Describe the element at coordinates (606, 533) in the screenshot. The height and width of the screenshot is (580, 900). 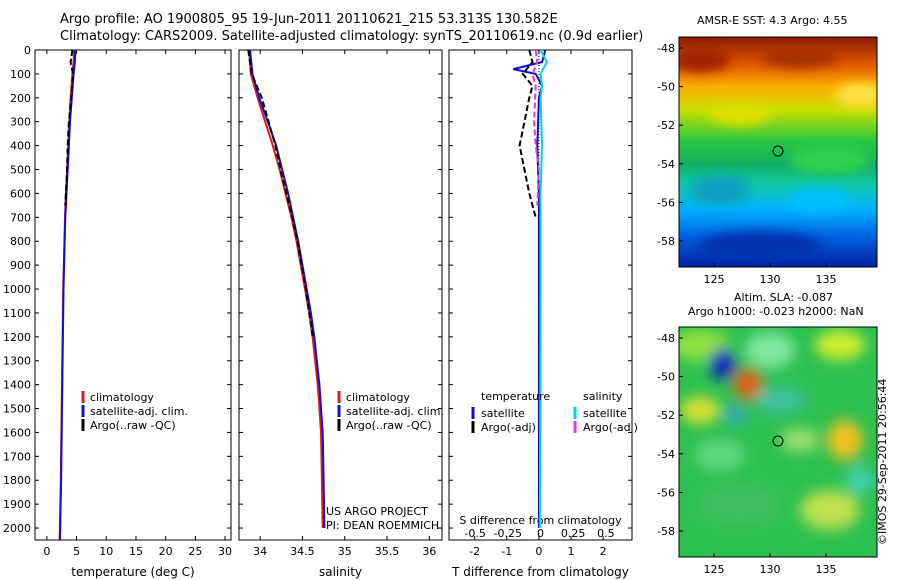
I see `salinity-diff-tick-label: 0.5` at that location.